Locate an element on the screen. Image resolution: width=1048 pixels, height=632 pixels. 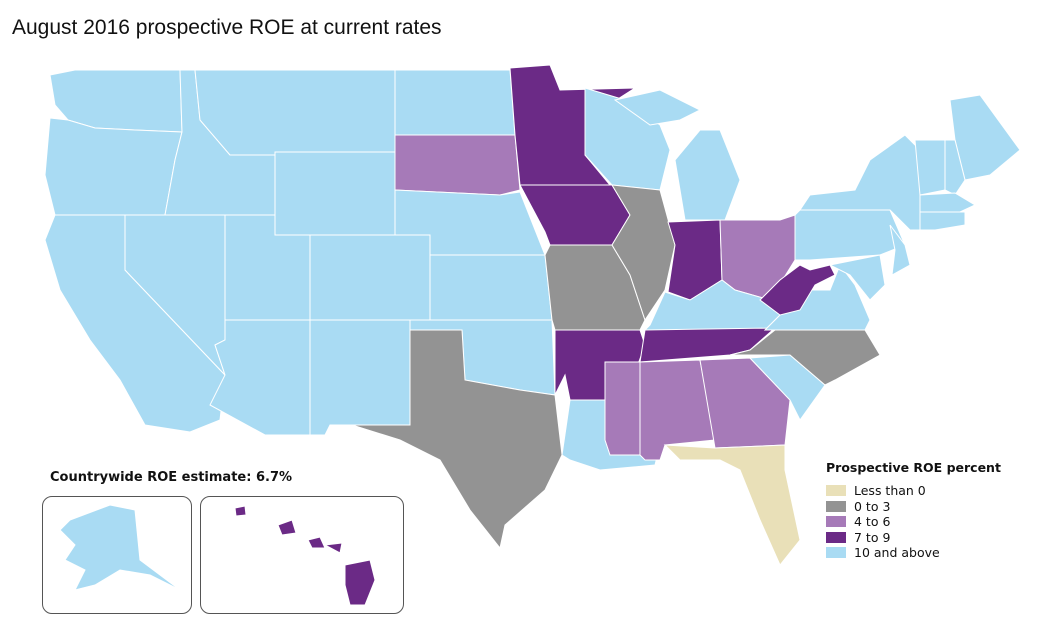
alaska-inset is located at coordinates (117, 555).